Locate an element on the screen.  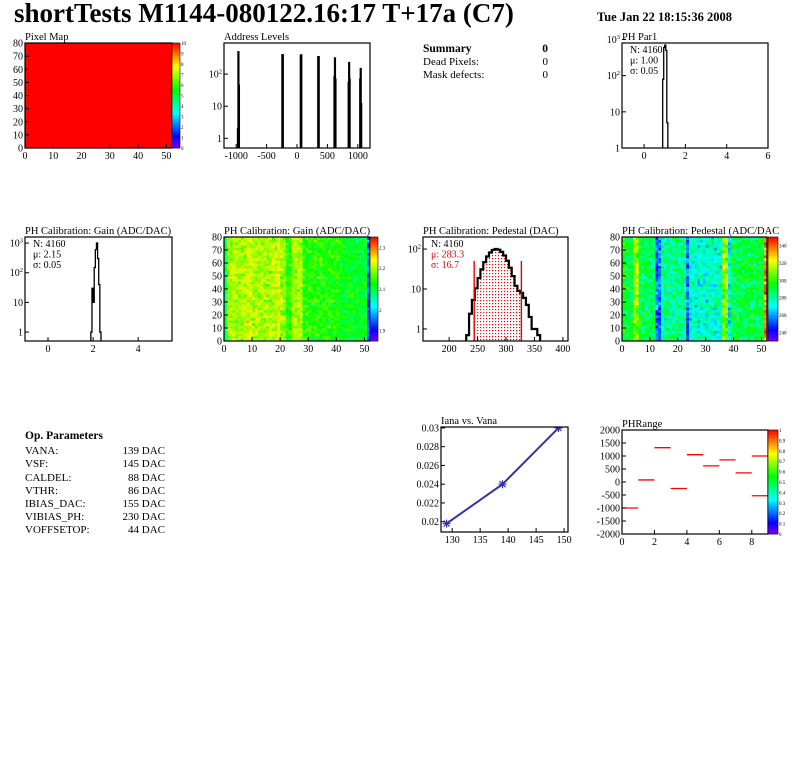
palette-label: 320 is located at coordinates (783, 264).